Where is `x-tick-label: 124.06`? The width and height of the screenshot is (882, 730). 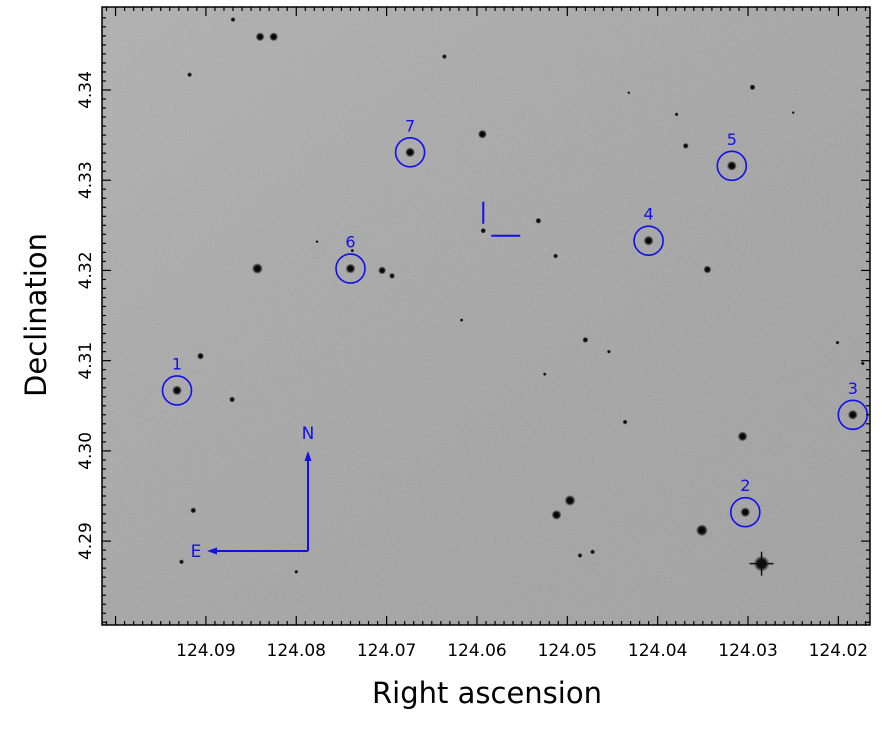
x-tick-label: 124.06 is located at coordinates (476, 651).